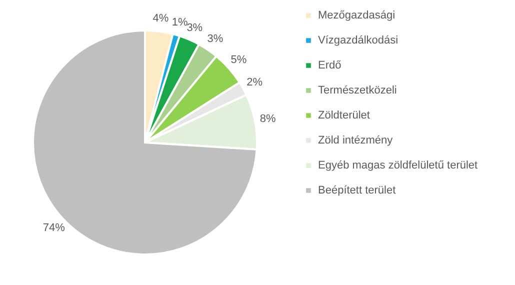 Image resolution: width=515 pixels, height=285 pixels. I want to click on data-label: 2%, so click(254, 82).